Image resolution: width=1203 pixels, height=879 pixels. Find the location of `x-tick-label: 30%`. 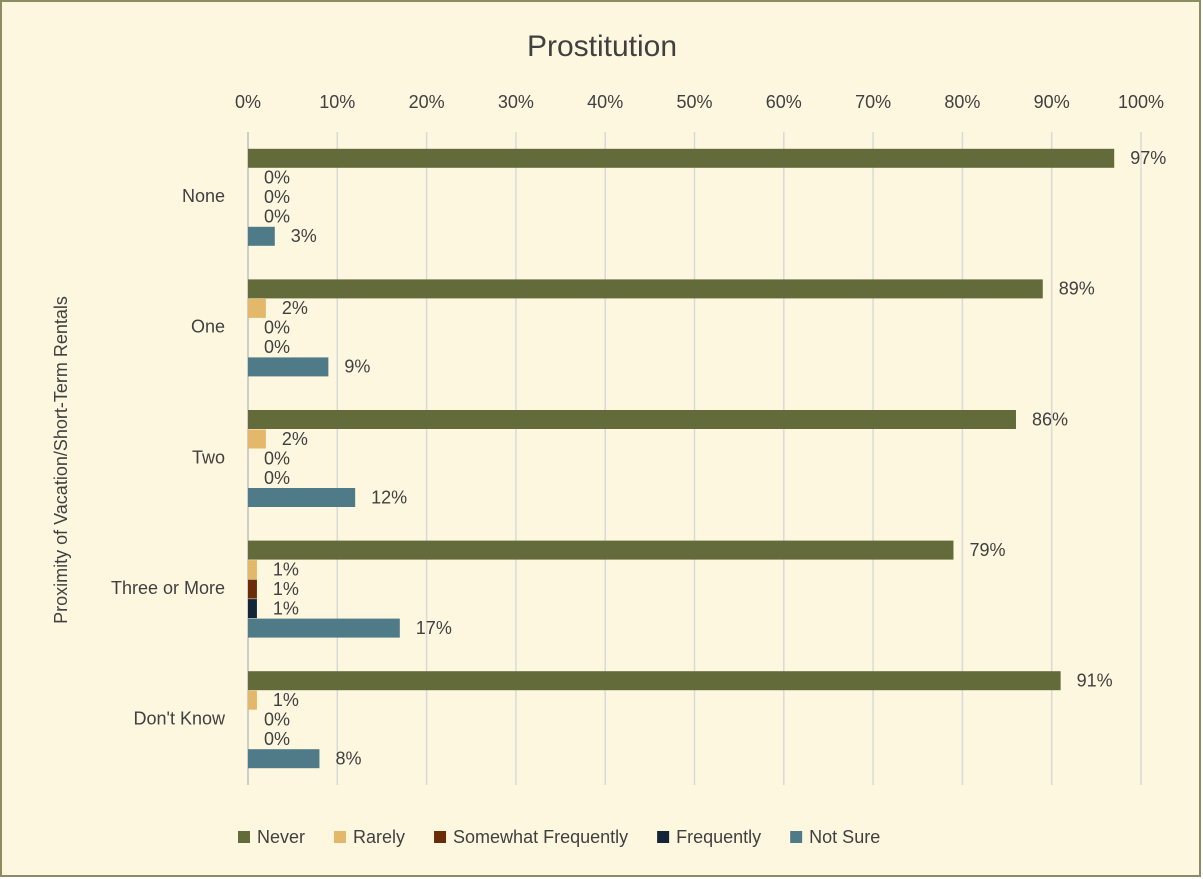

x-tick-label: 30% is located at coordinates (516, 102).